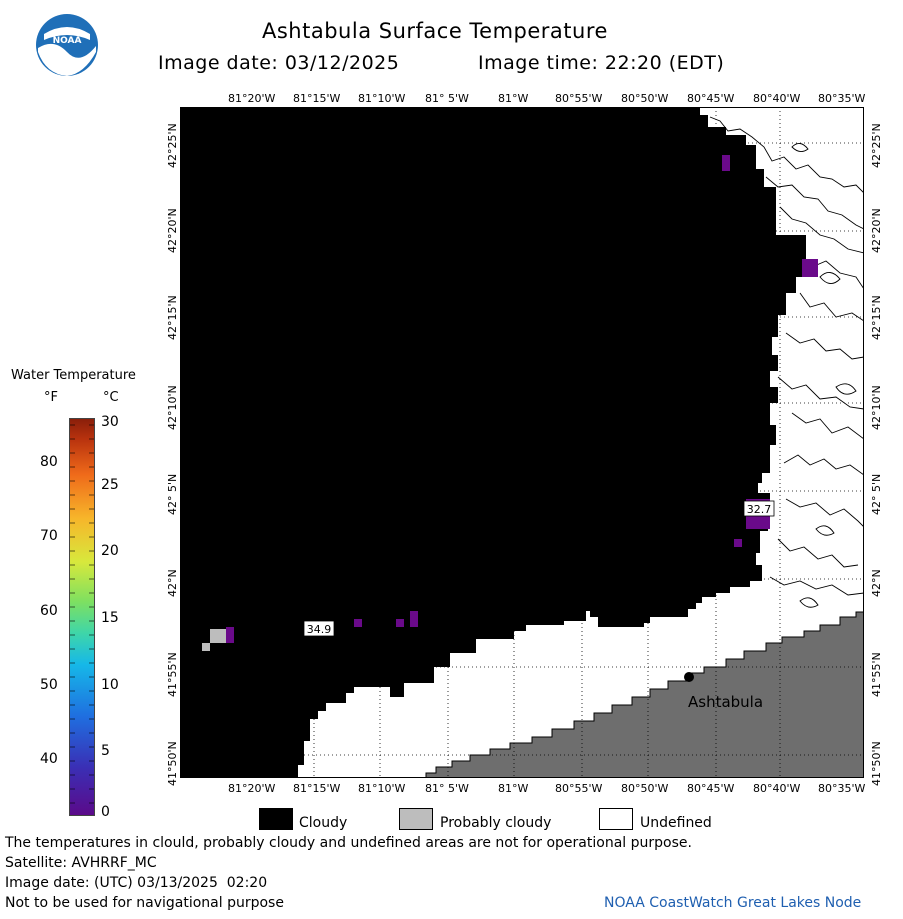  I want to click on top-lon-label: 80°50'W, so click(645, 98).